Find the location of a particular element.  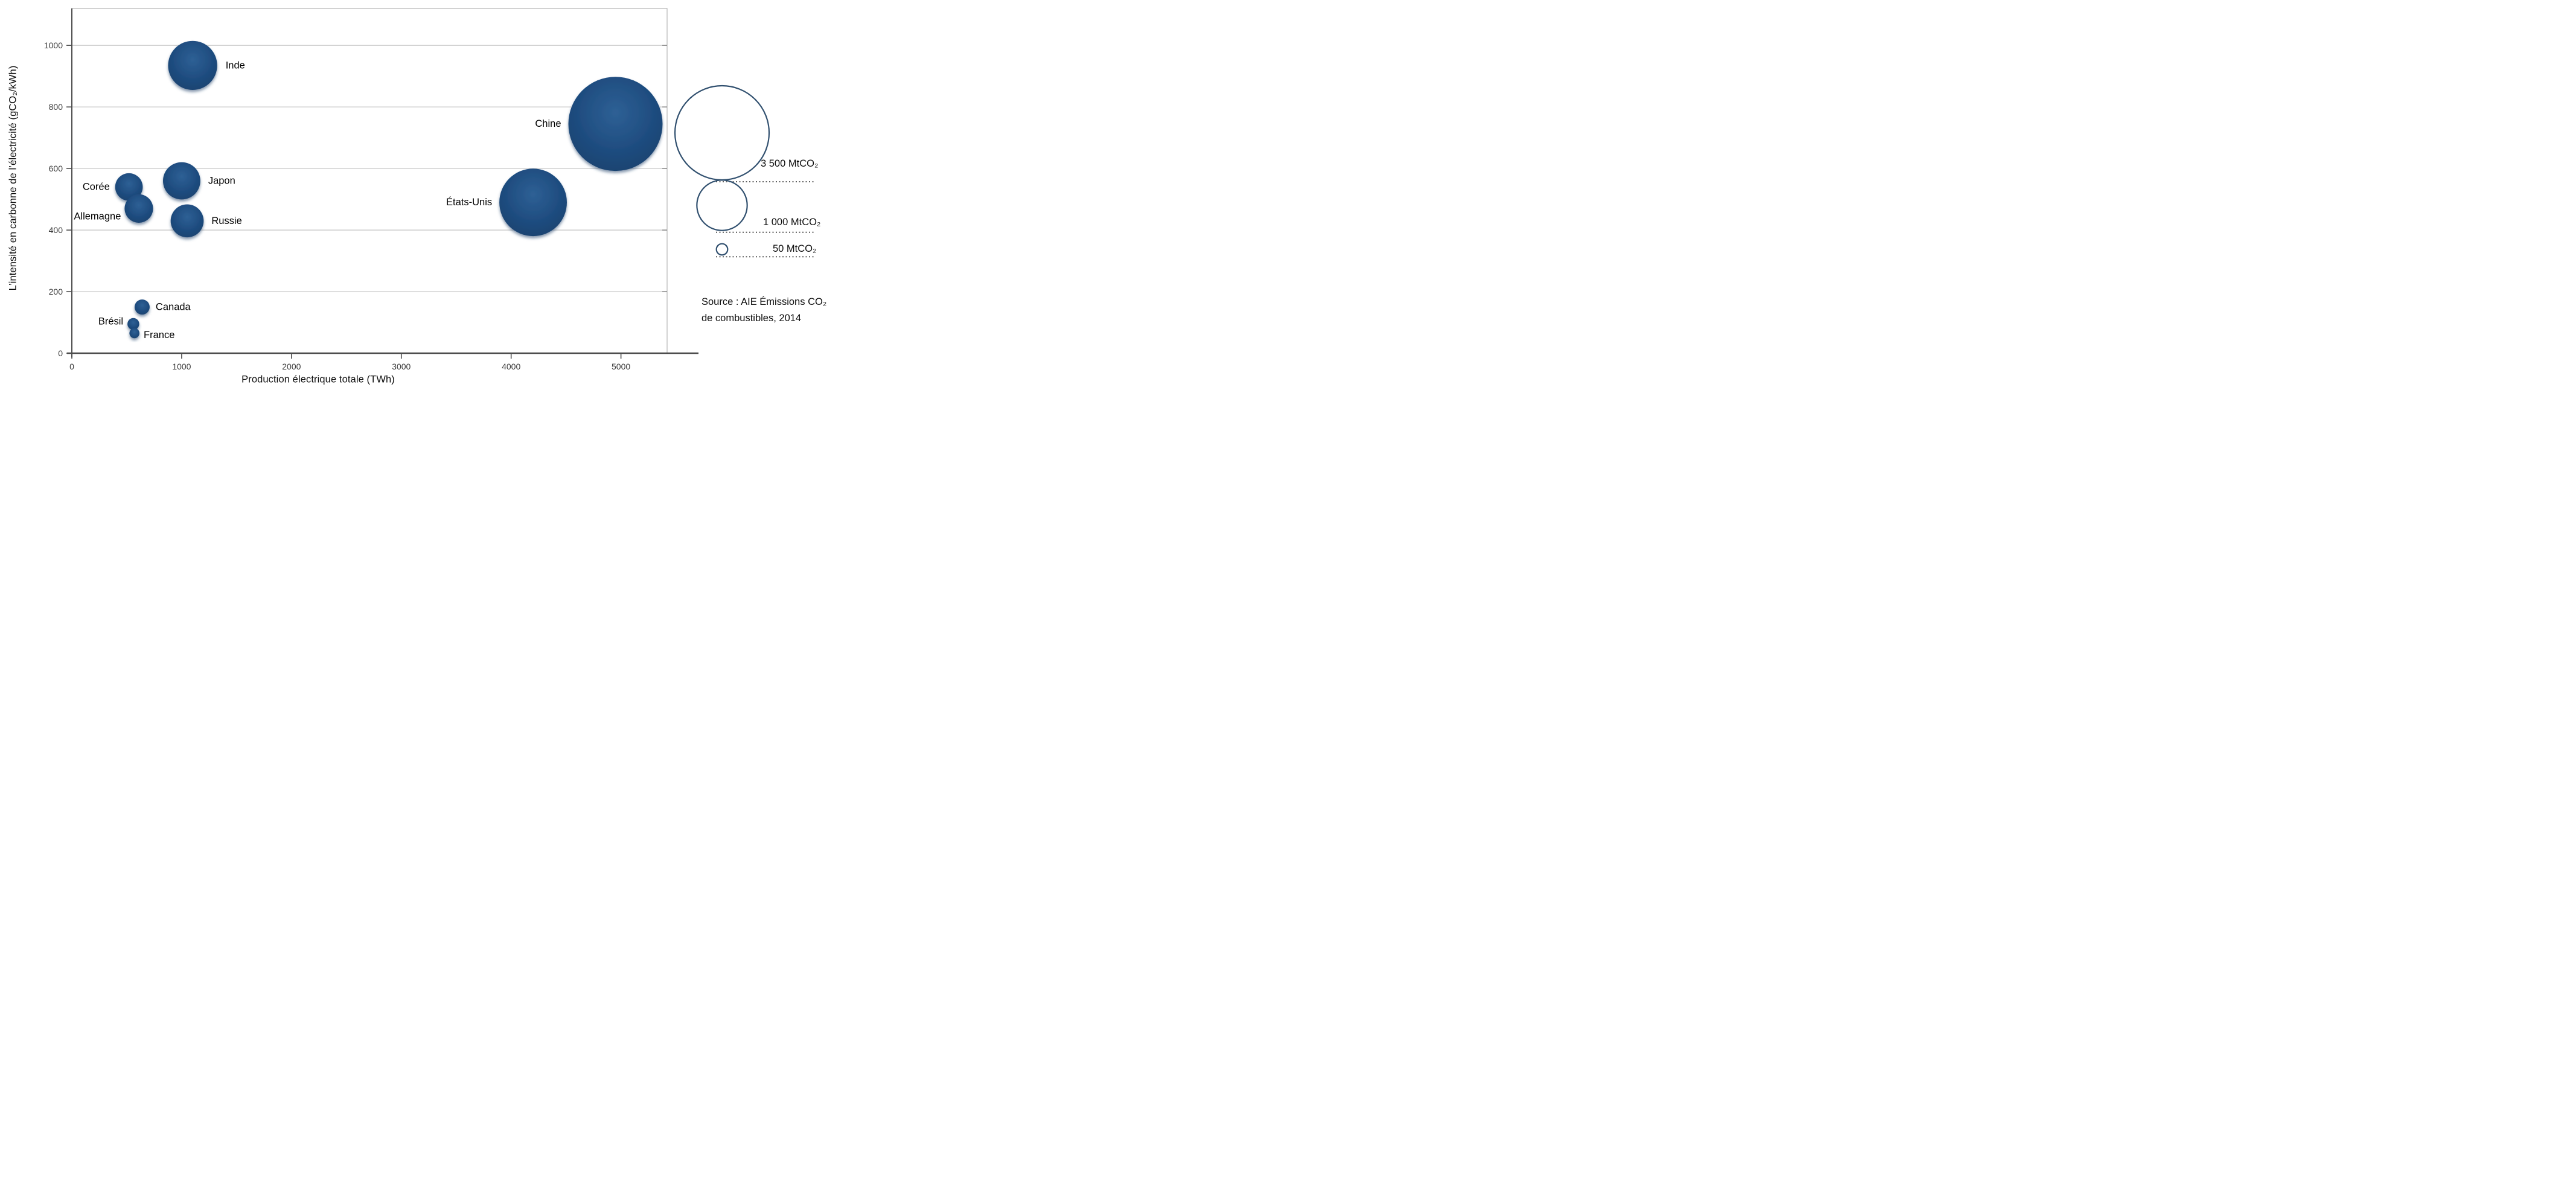

bubble-label-inde: Inde is located at coordinates (236, 65).